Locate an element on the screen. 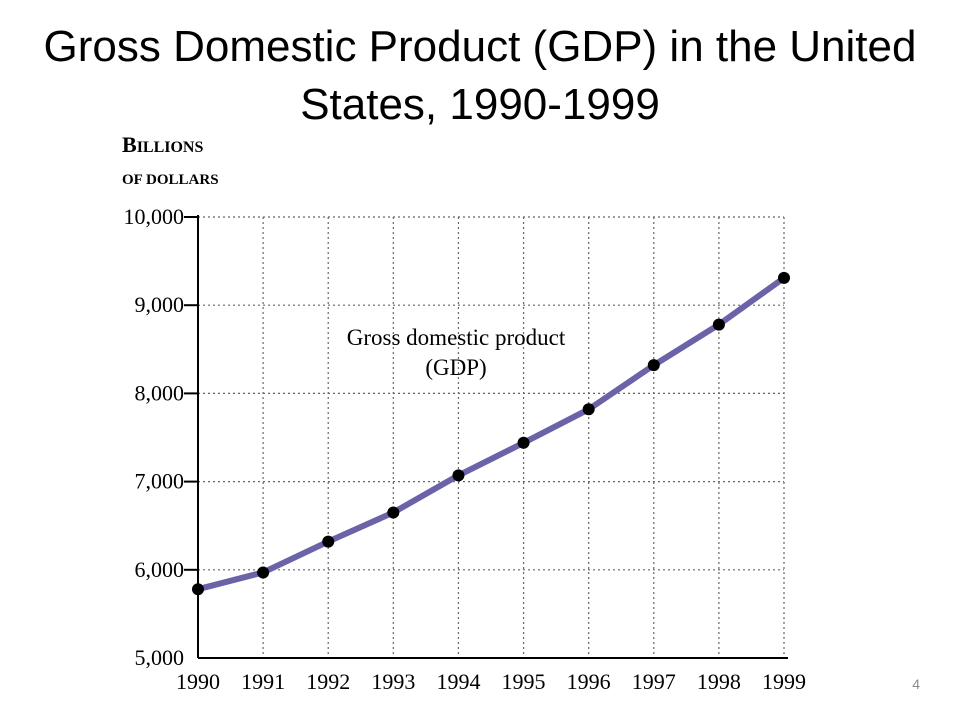  data-point-1991 is located at coordinates (263, 572).